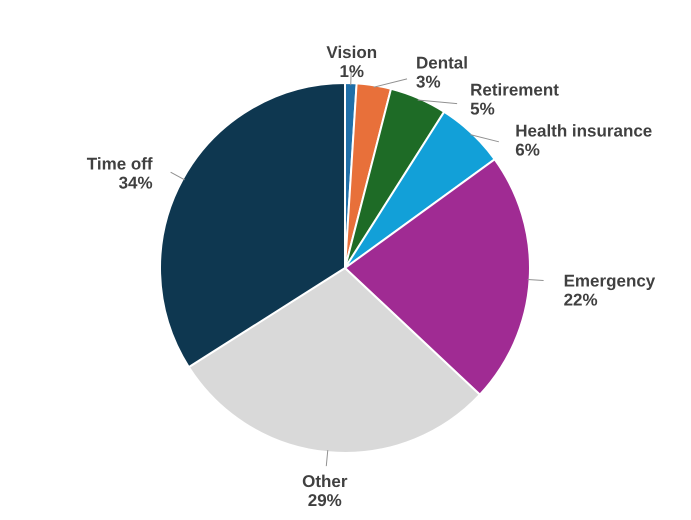  Describe the element at coordinates (119, 164) in the screenshot. I see `slice-label: Time off` at that location.